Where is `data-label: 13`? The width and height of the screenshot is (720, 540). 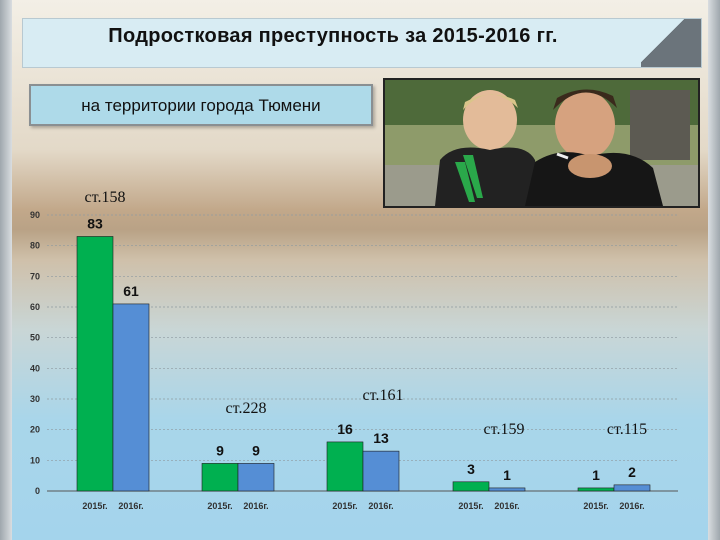 data-label: 13 is located at coordinates (381, 438).